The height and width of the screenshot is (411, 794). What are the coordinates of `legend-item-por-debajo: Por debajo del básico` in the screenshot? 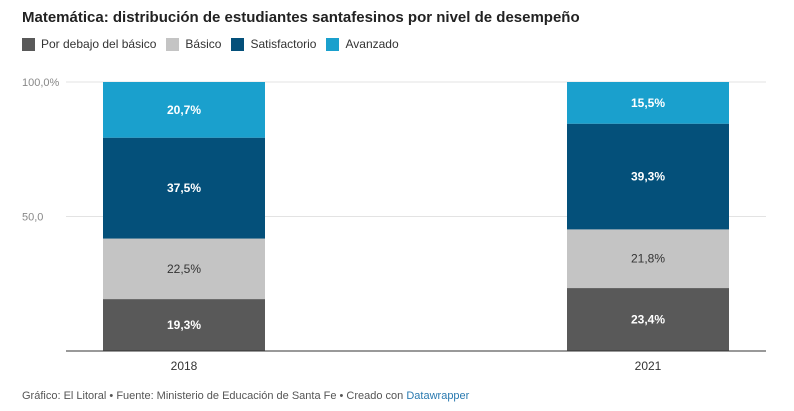 It's located at (89, 44).